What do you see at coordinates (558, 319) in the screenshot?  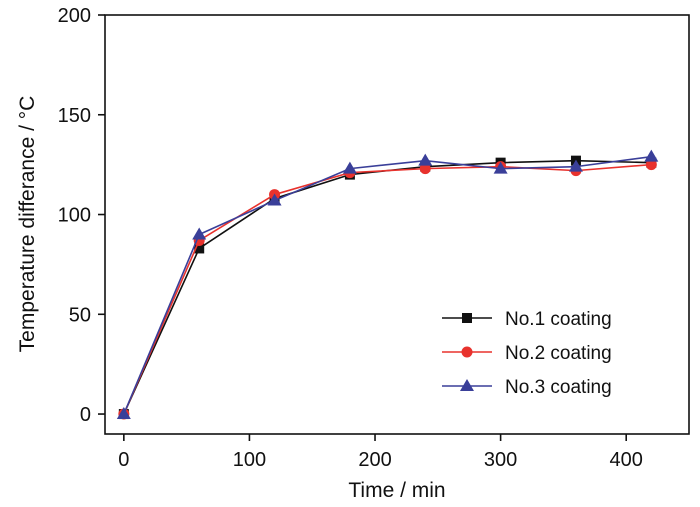 I see `legend-label: No.1 coating` at bounding box center [558, 319].